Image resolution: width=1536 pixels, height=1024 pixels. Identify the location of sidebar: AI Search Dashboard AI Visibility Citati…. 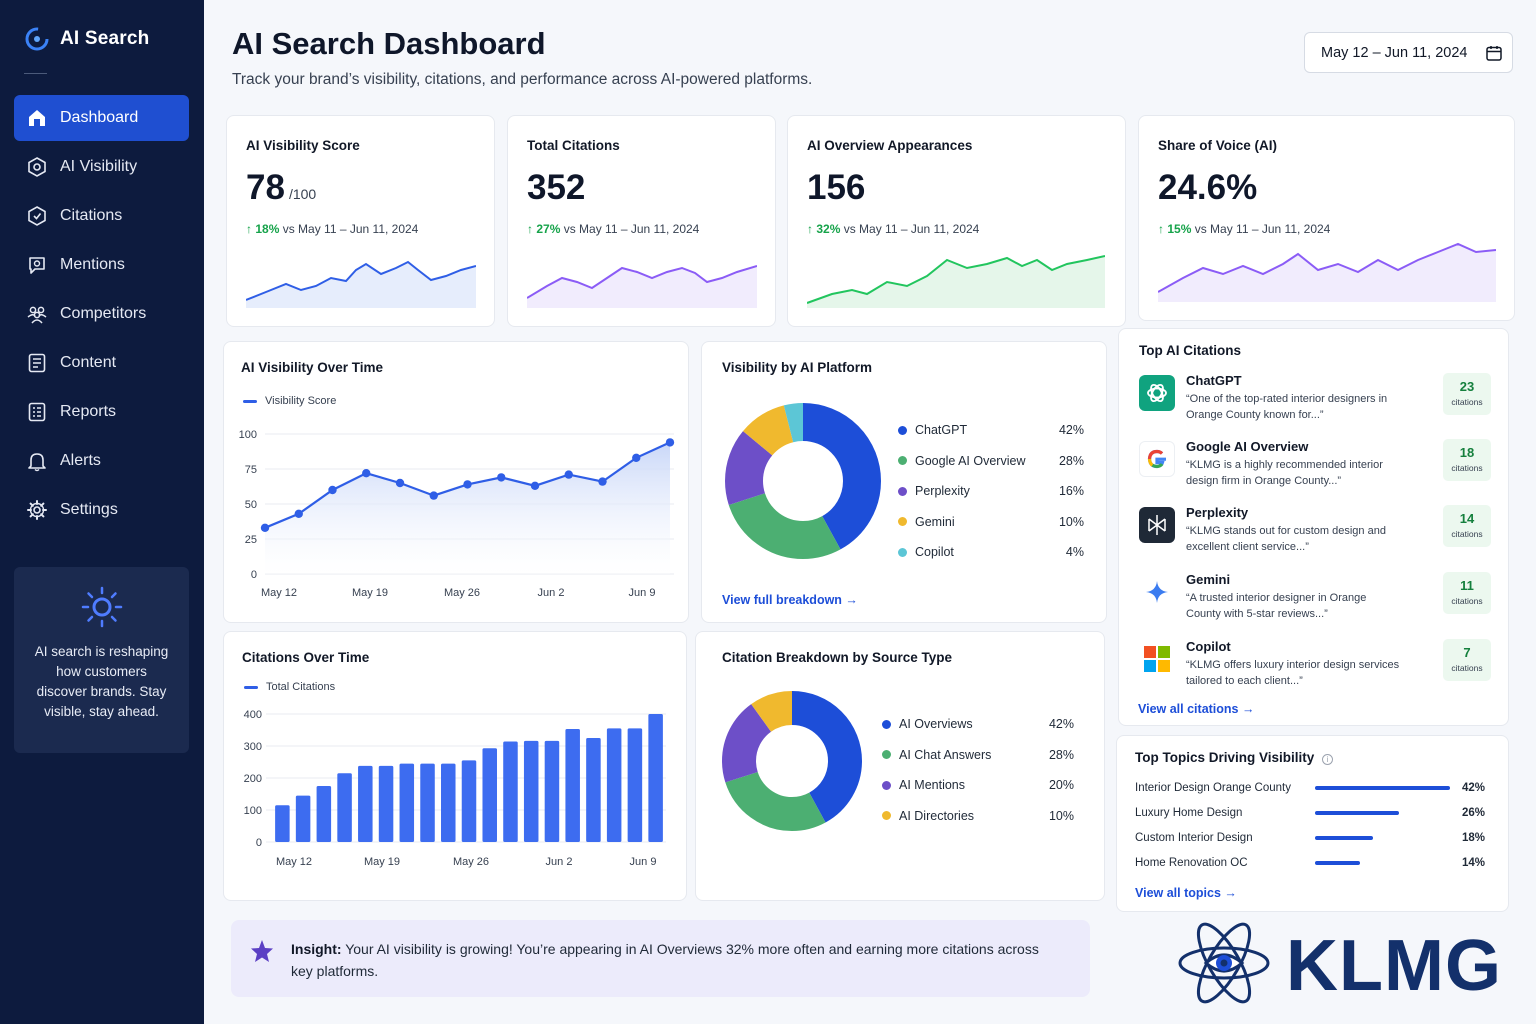
(102, 512).